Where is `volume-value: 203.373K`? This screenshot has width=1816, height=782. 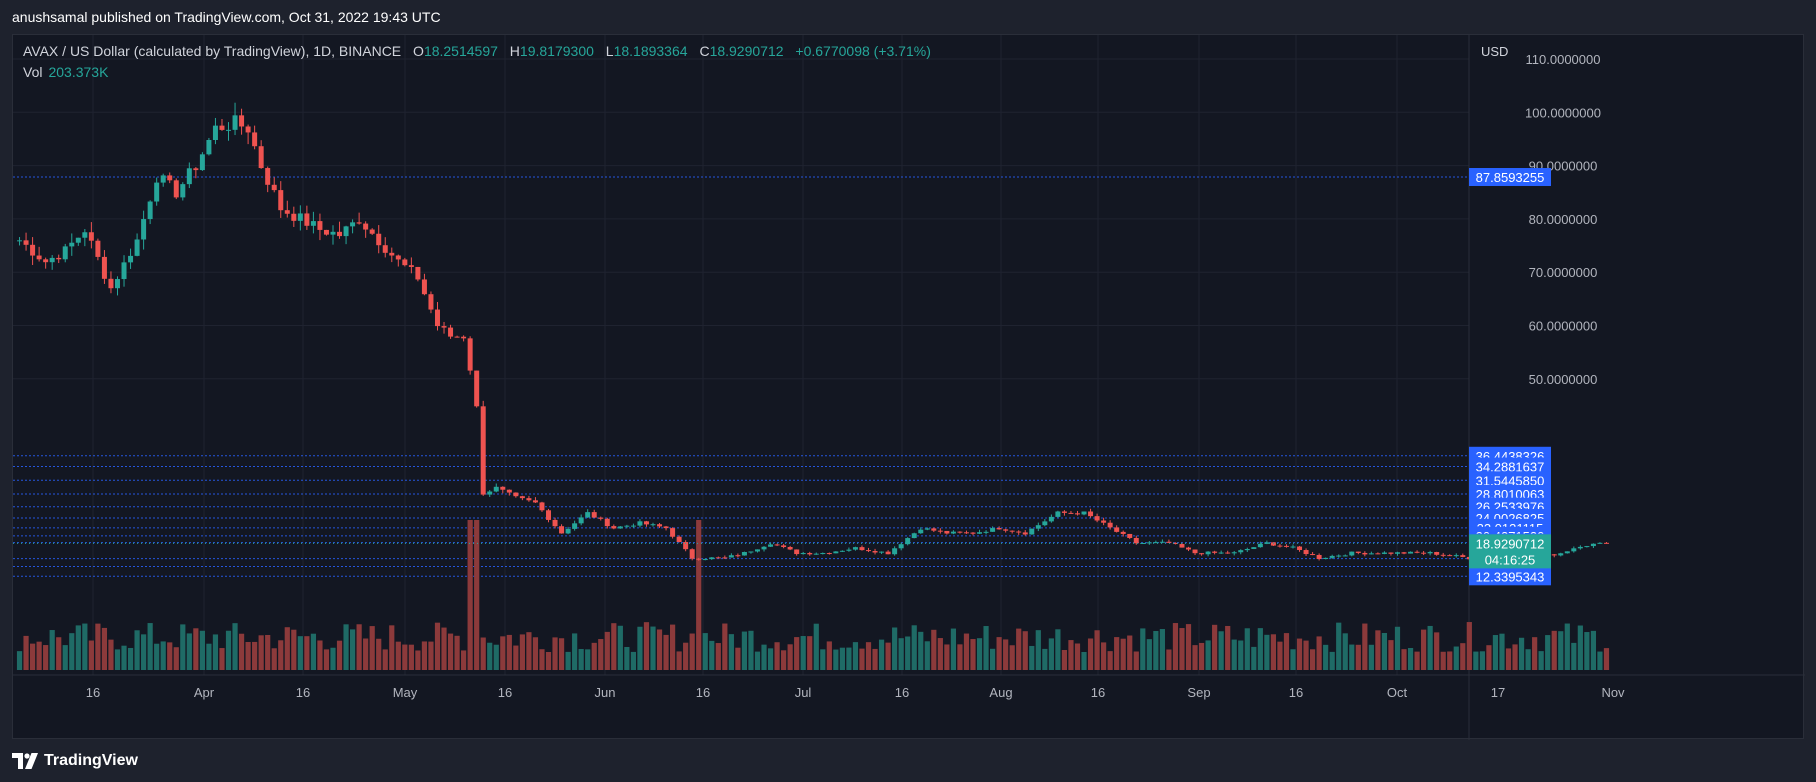 volume-value: 203.373K is located at coordinates (78, 72).